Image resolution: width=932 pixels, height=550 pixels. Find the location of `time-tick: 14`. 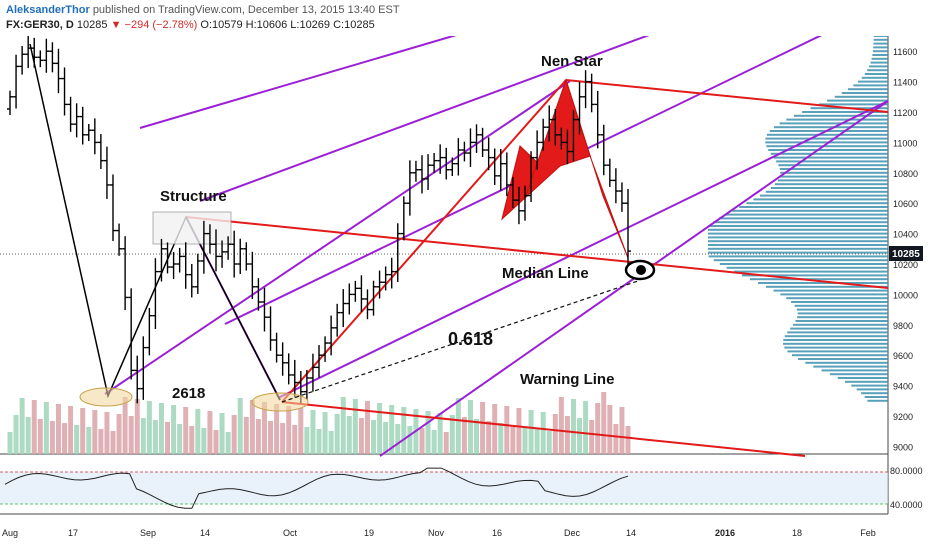

time-tick: 14 is located at coordinates (205, 533).